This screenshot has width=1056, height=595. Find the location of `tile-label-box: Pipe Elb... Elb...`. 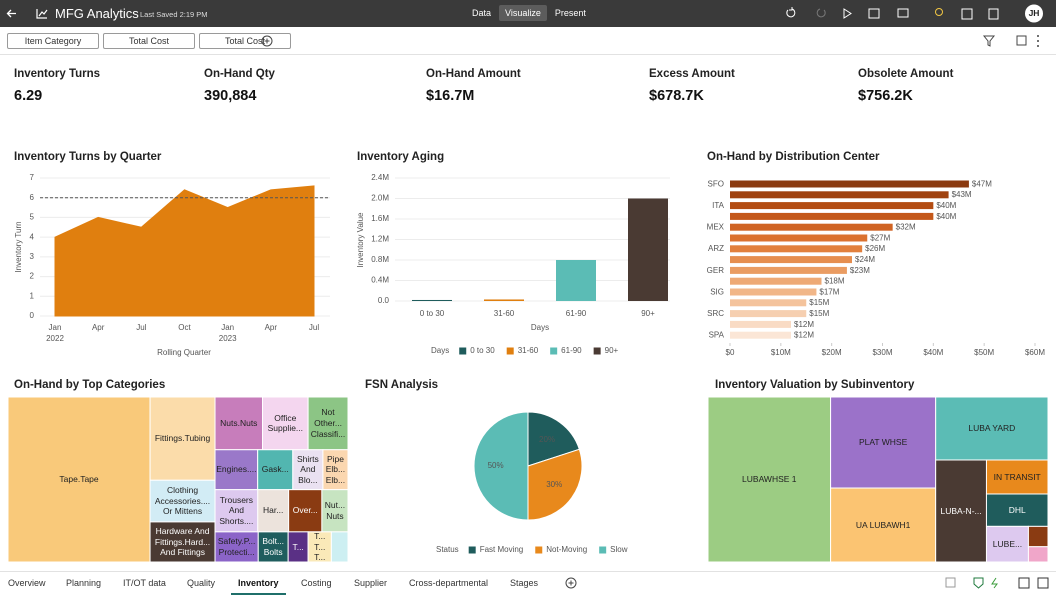

tile-label-box: Pipe Elb... Elb... is located at coordinates (335, 469).